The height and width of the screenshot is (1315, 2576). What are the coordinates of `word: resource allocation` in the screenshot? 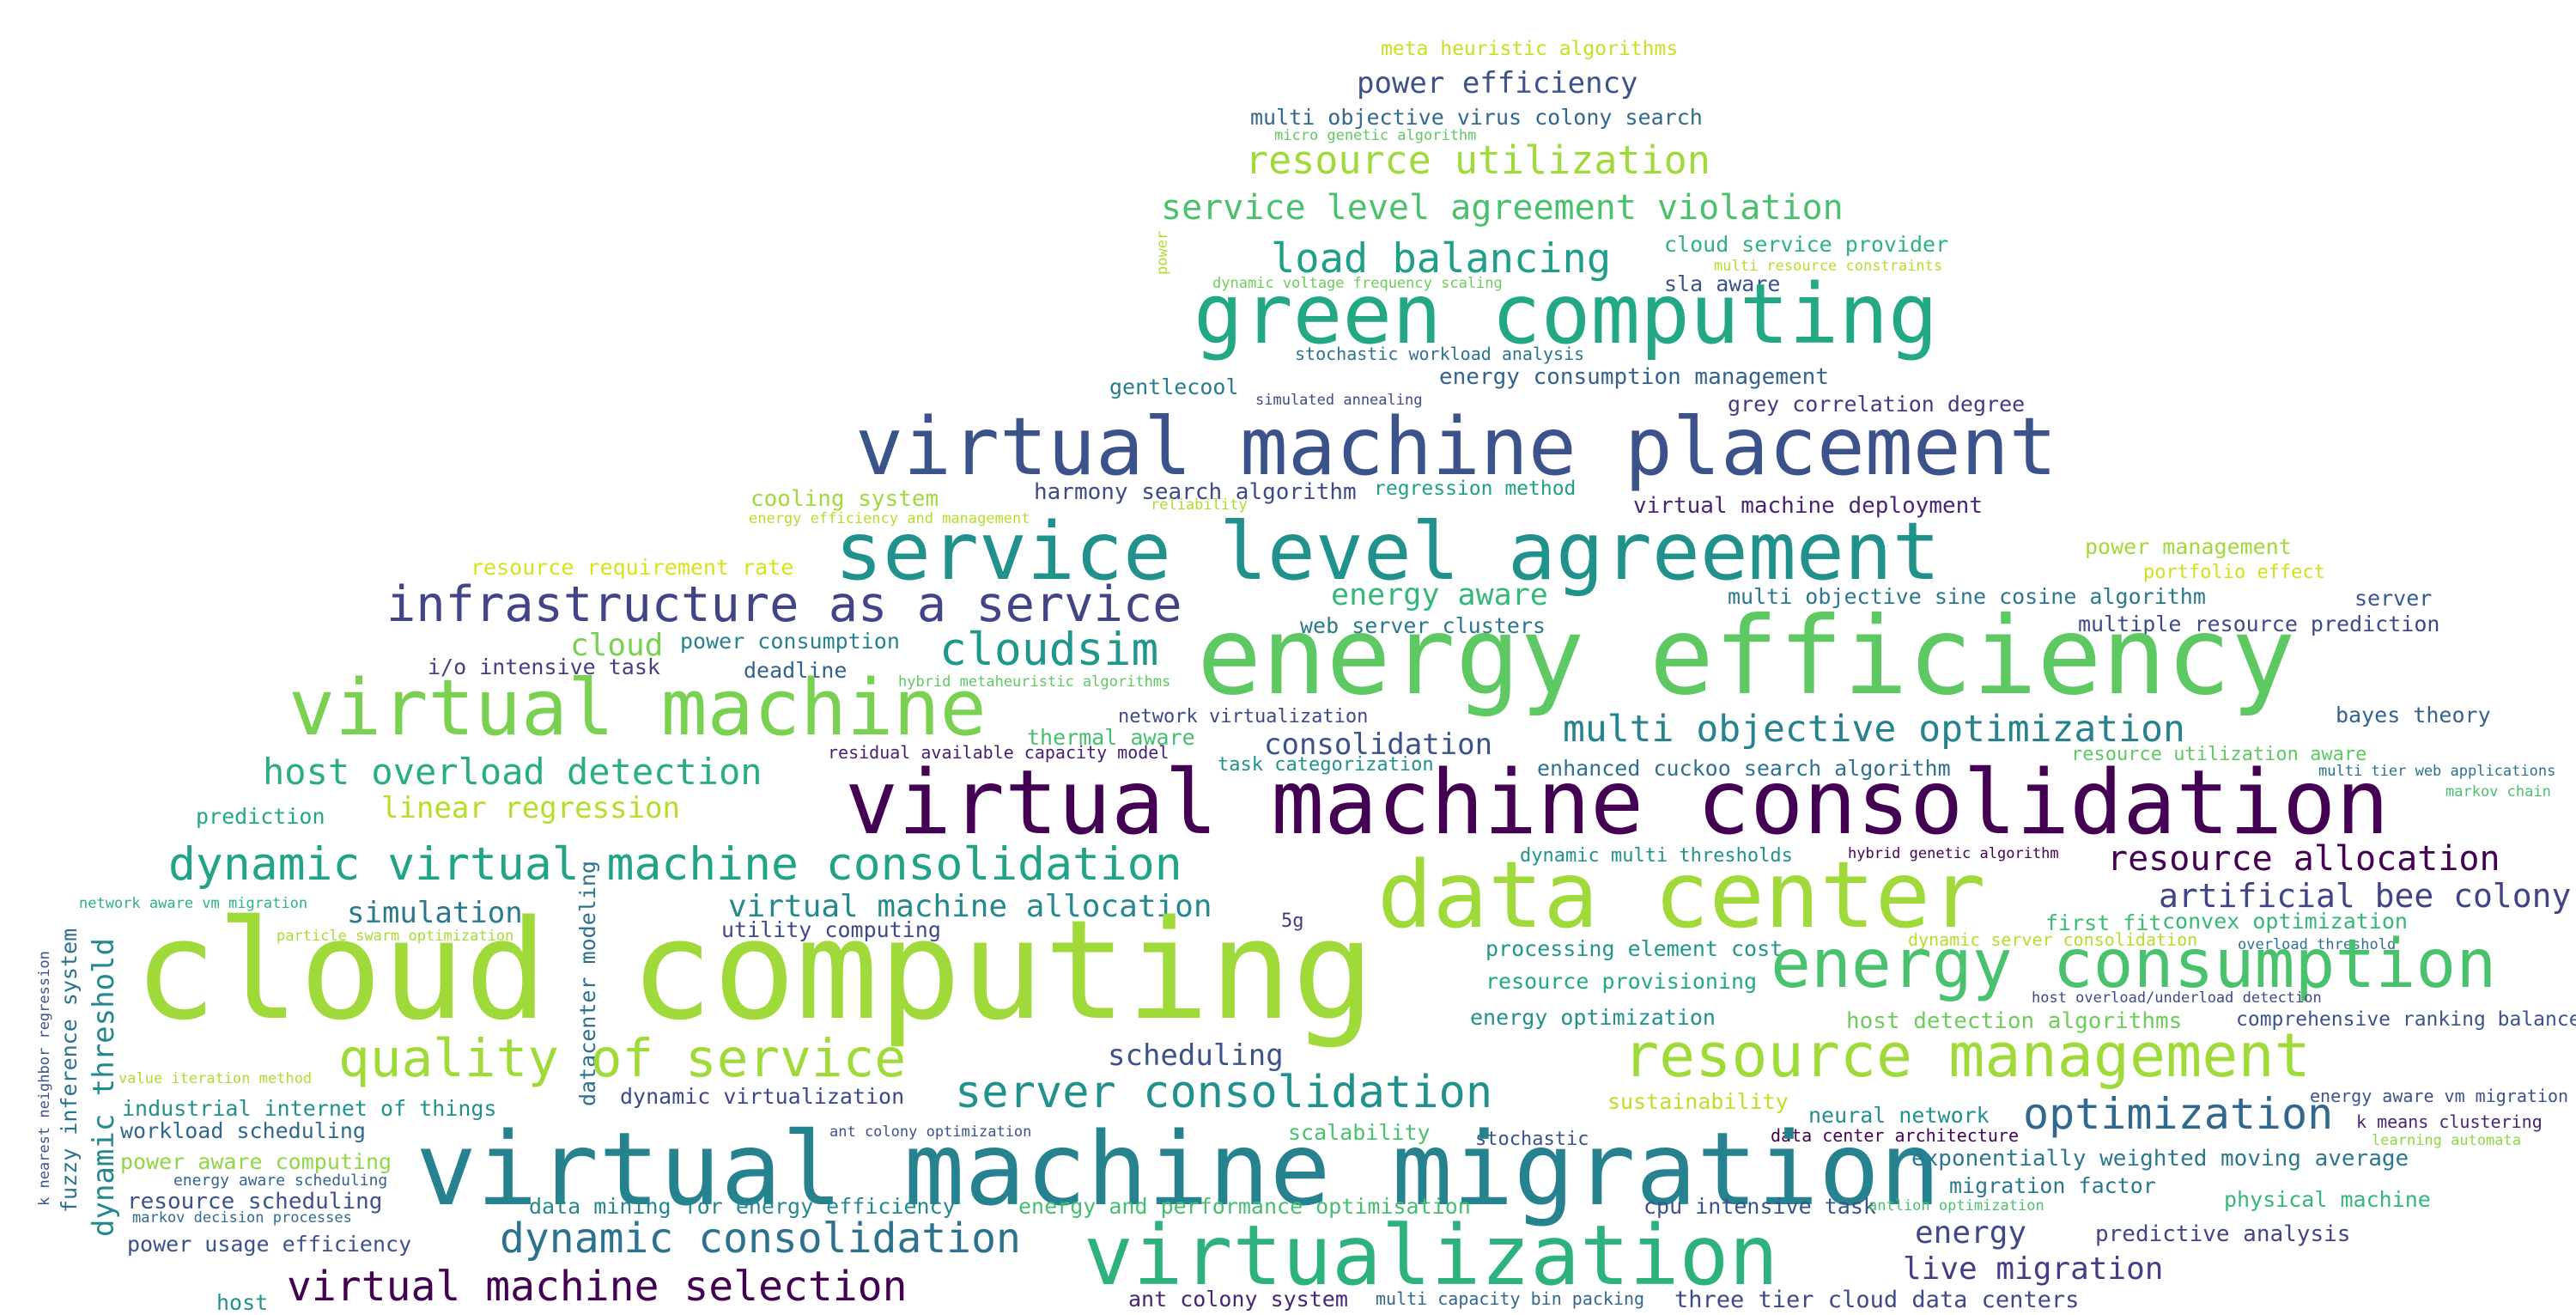 It's located at (2303, 859).